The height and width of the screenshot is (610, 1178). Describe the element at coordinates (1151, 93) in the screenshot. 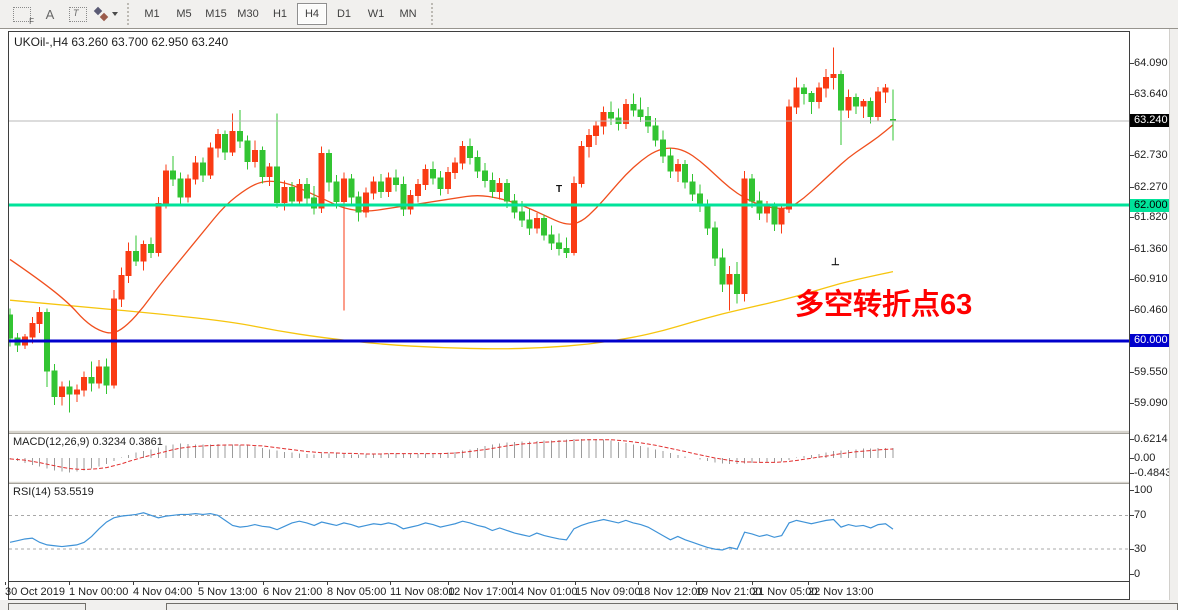

I see `price-label: 63.640` at that location.